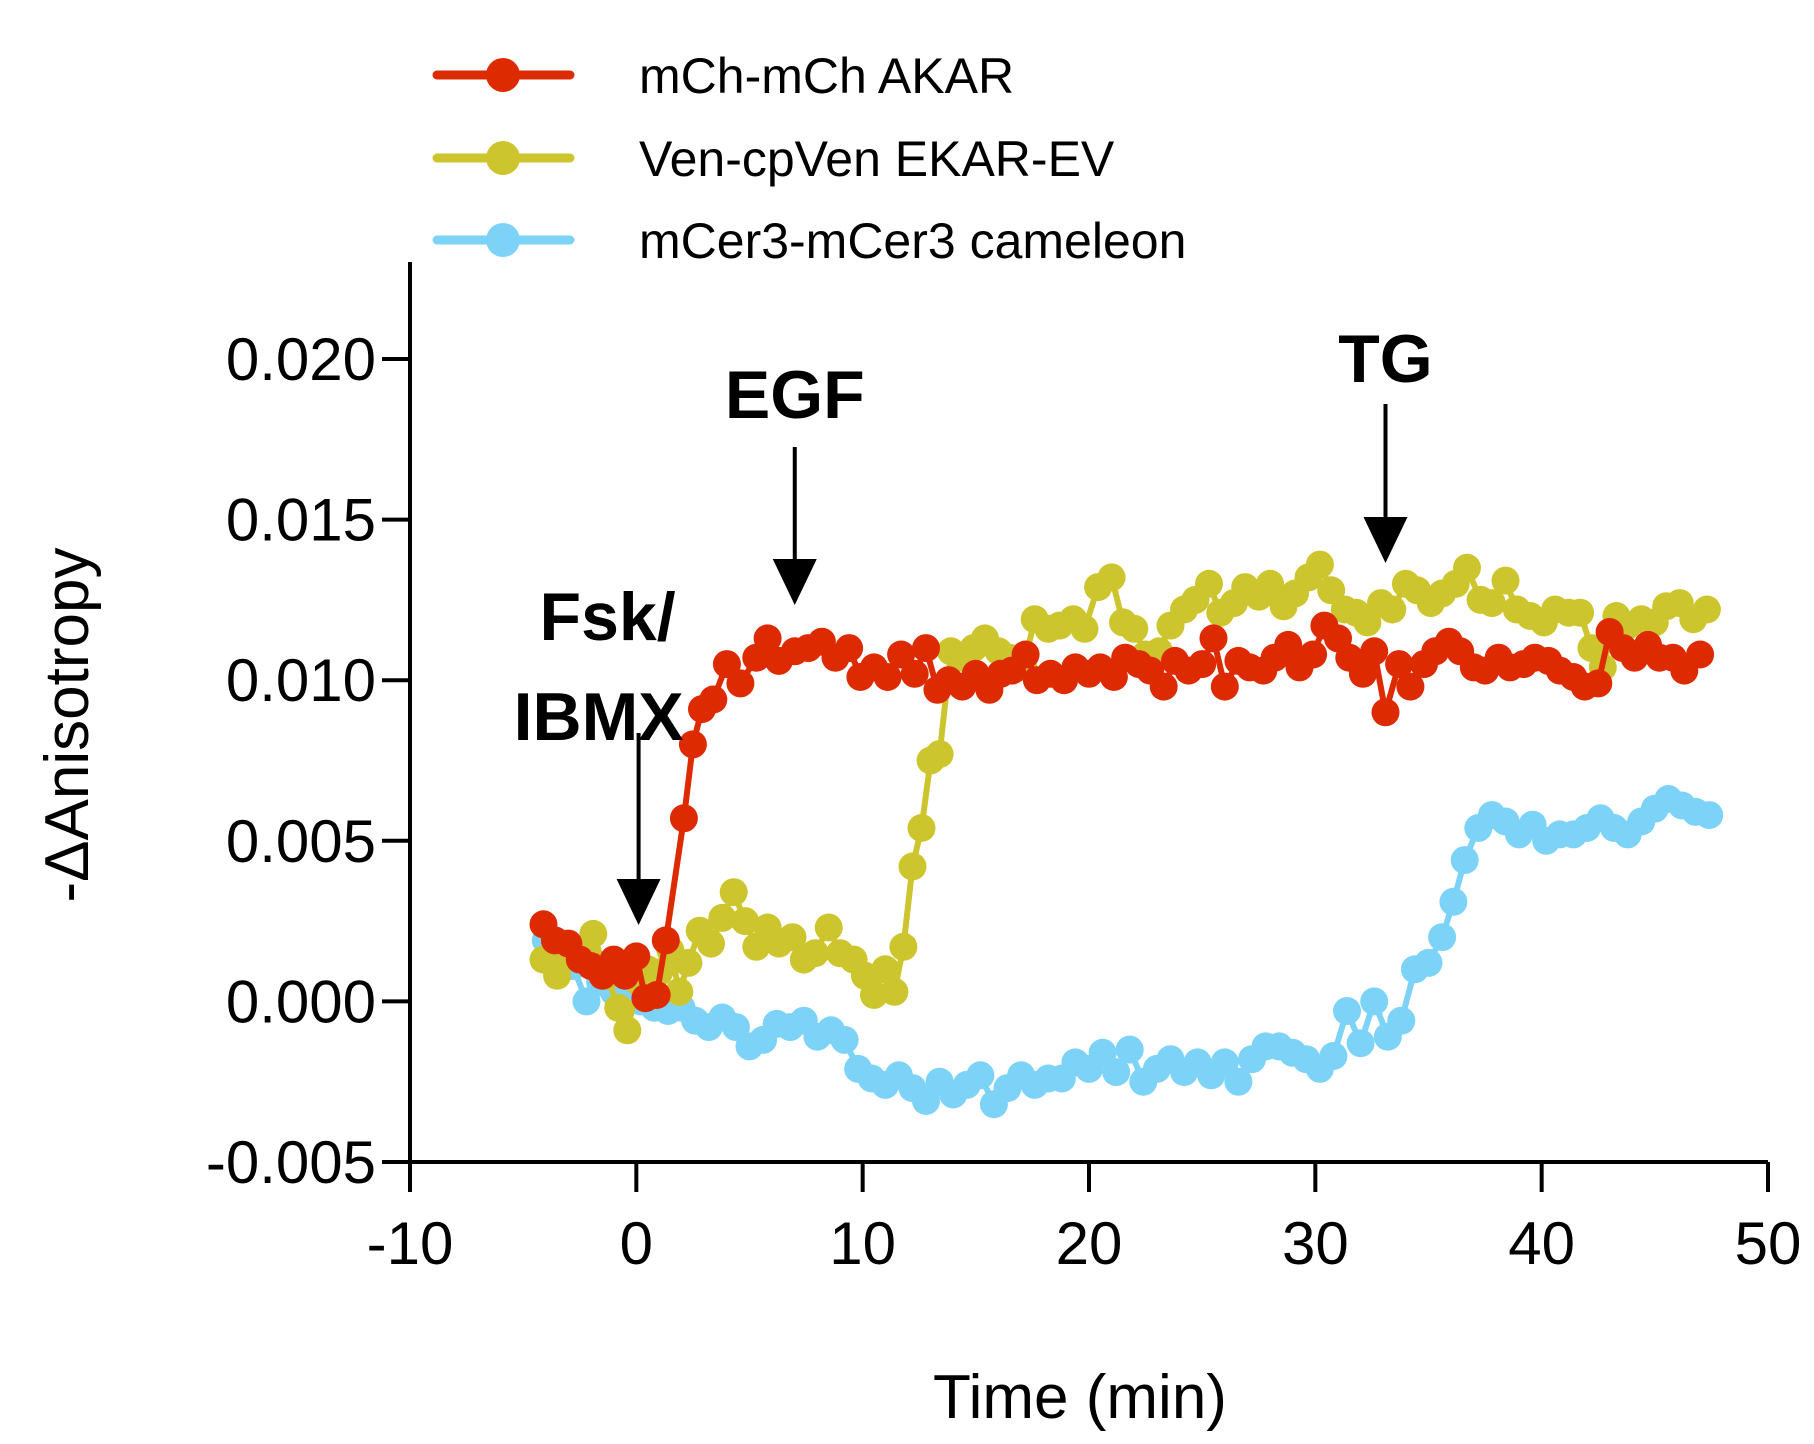 The width and height of the screenshot is (1814, 1444). I want to click on y-tick-label: 0.020, so click(301, 359).